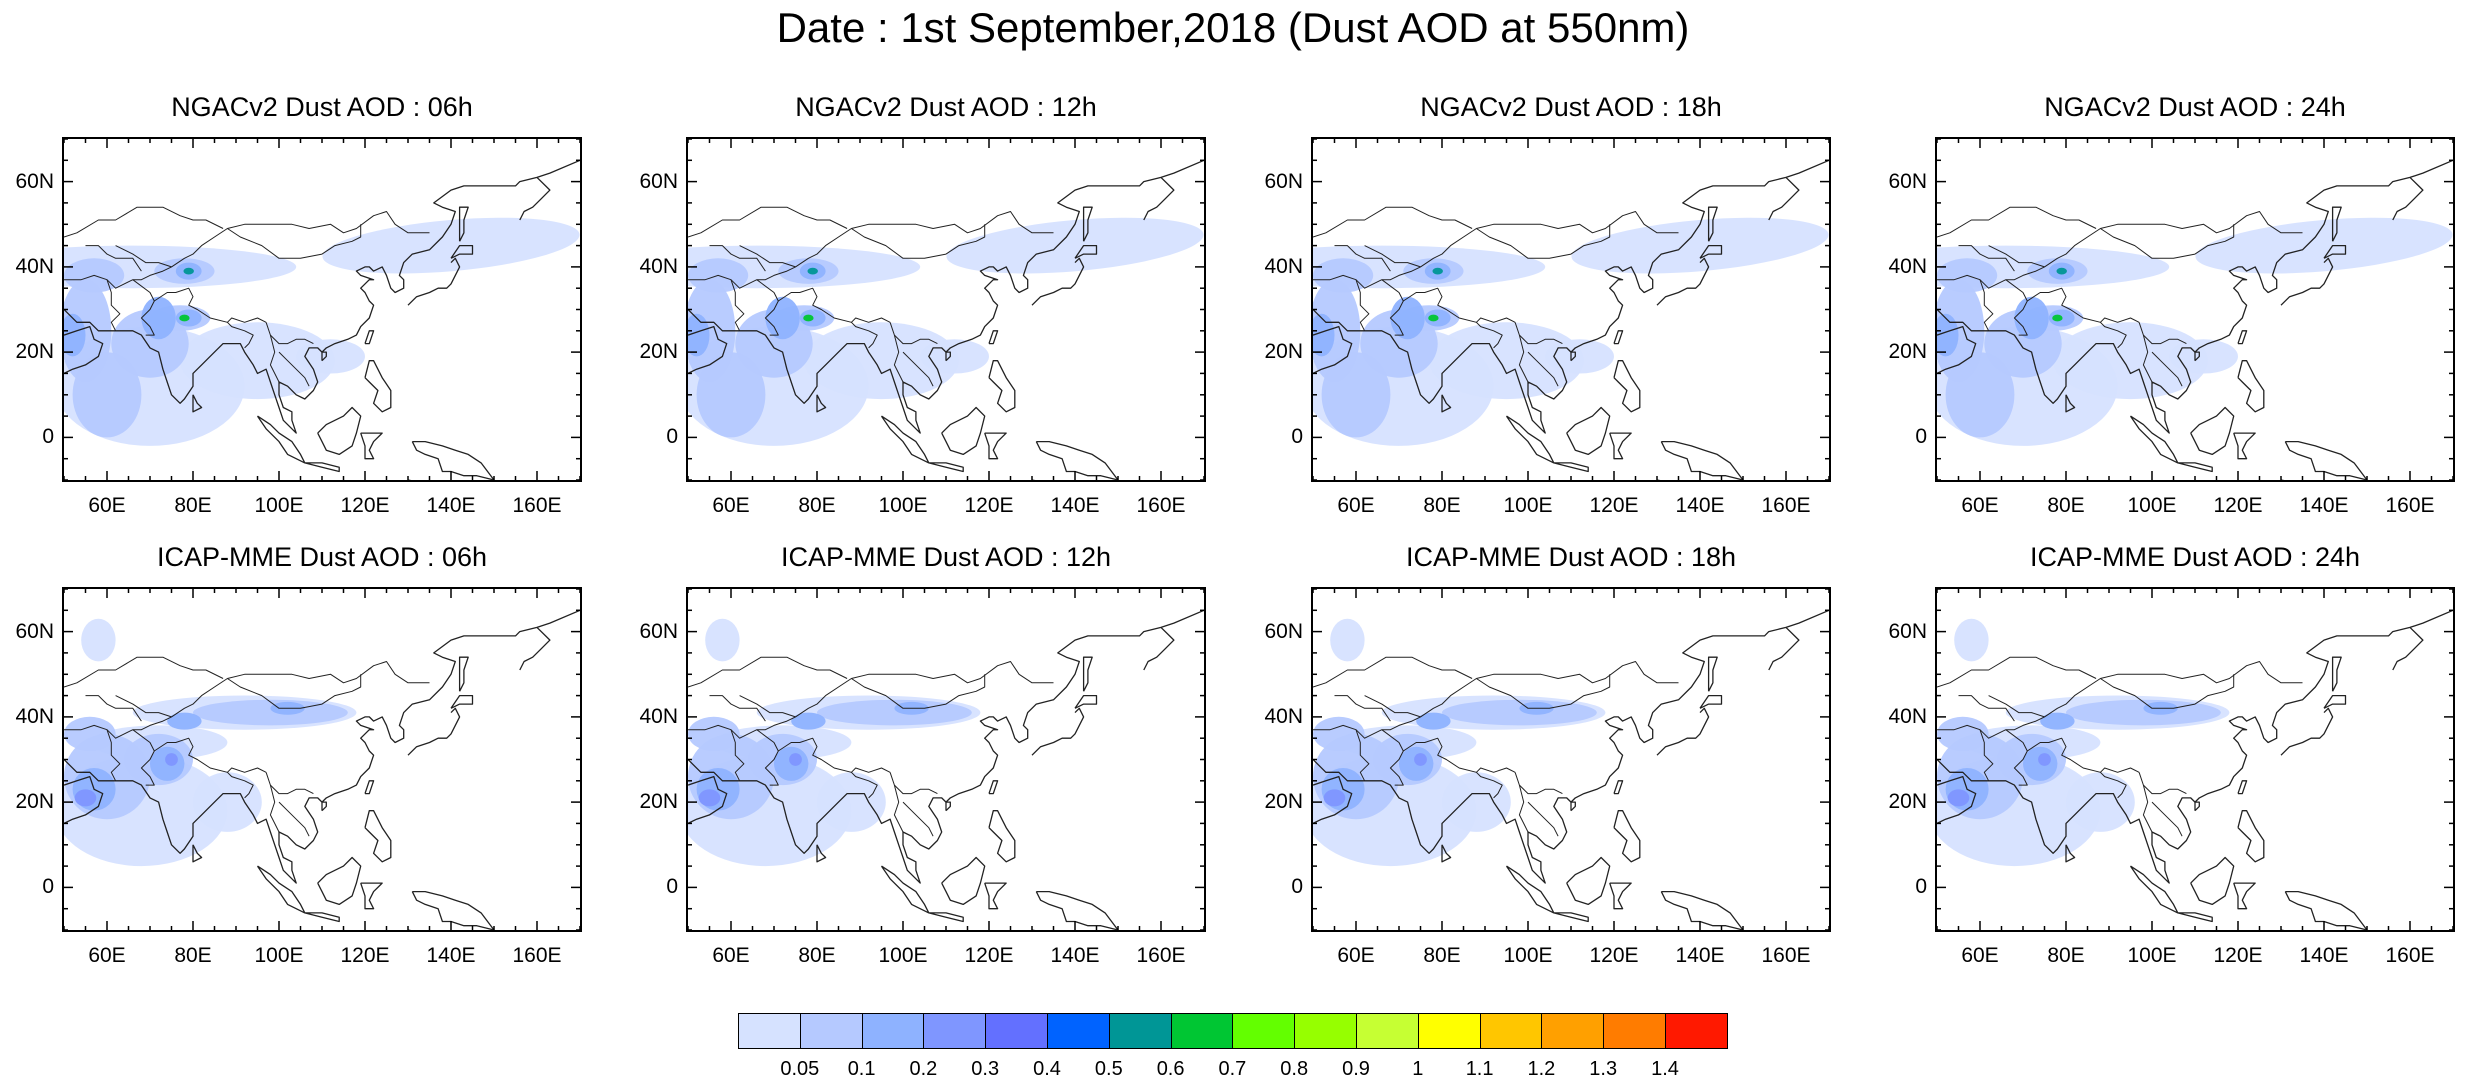 Image resolution: width=2466 pixels, height=1081 pixels. What do you see at coordinates (1921, 437) in the screenshot?
I see `lat-tick-label: 0` at bounding box center [1921, 437].